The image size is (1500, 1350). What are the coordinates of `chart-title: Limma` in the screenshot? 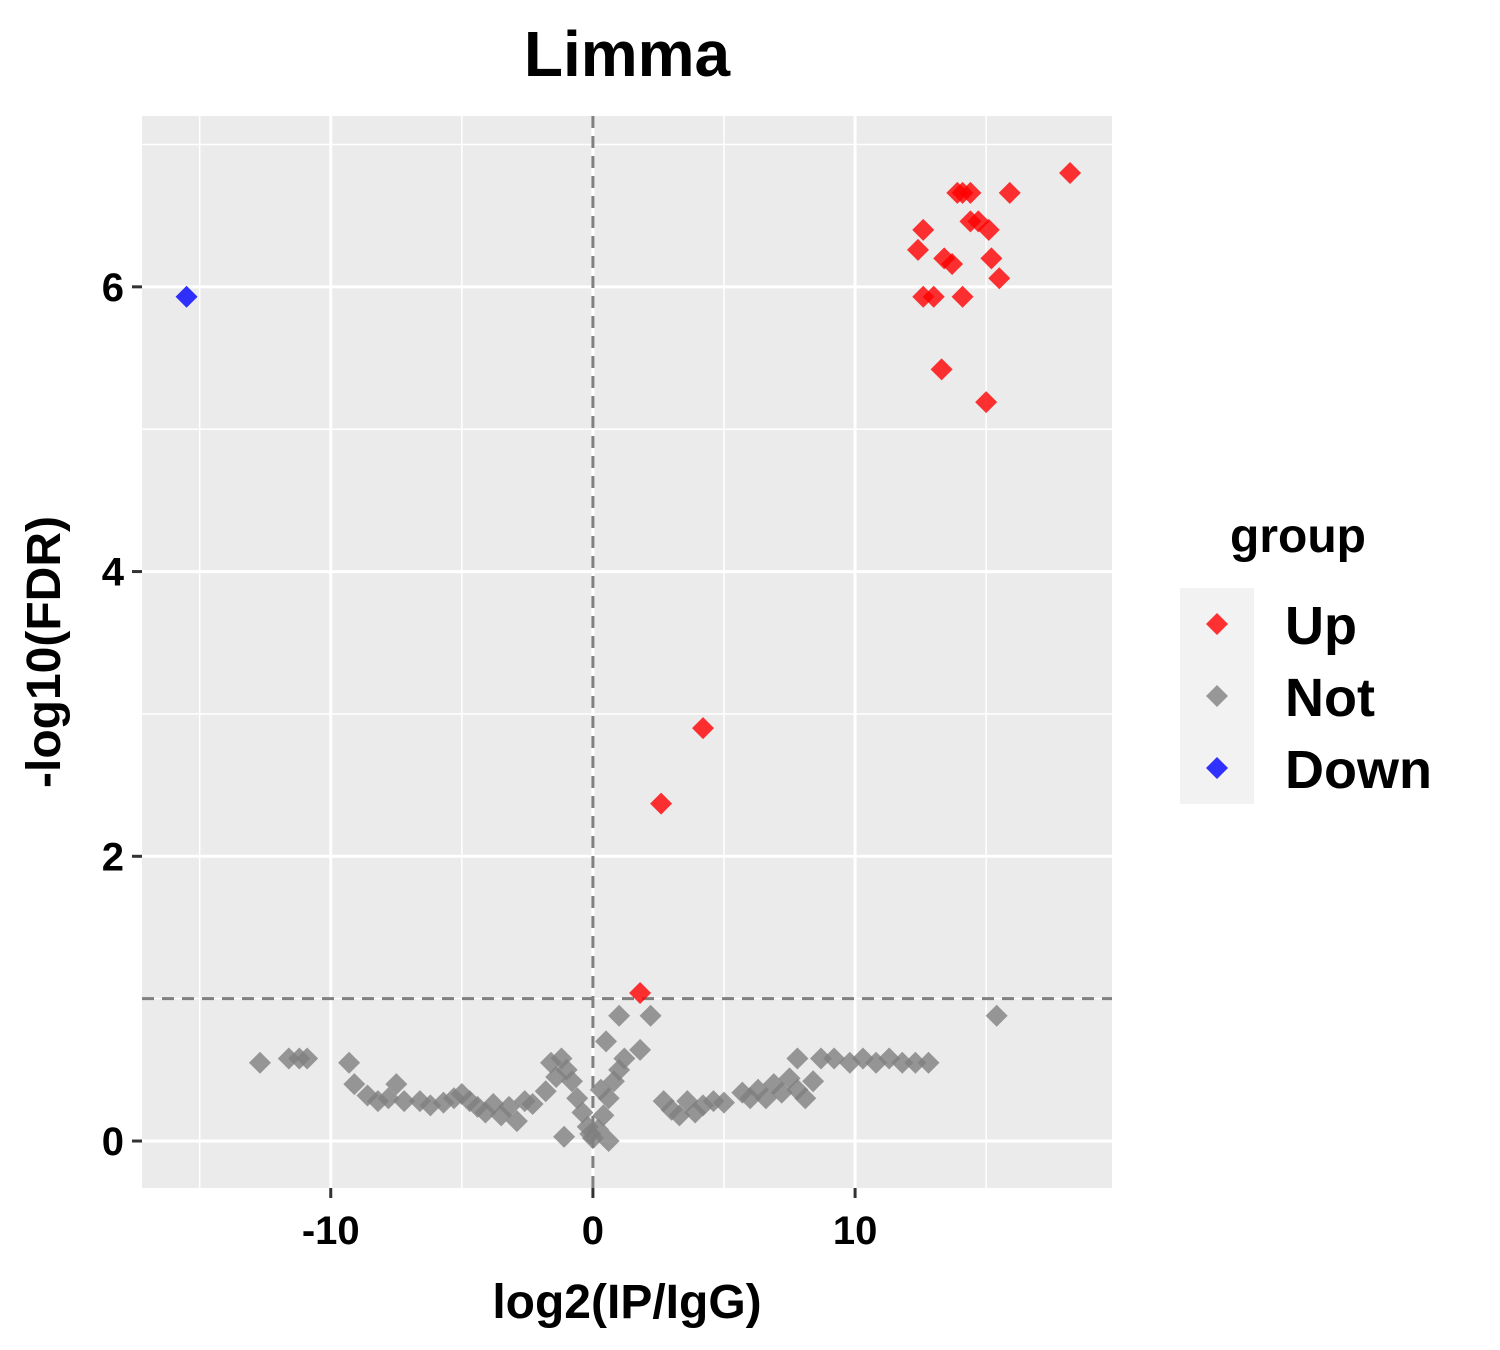 It's located at (627, 54).